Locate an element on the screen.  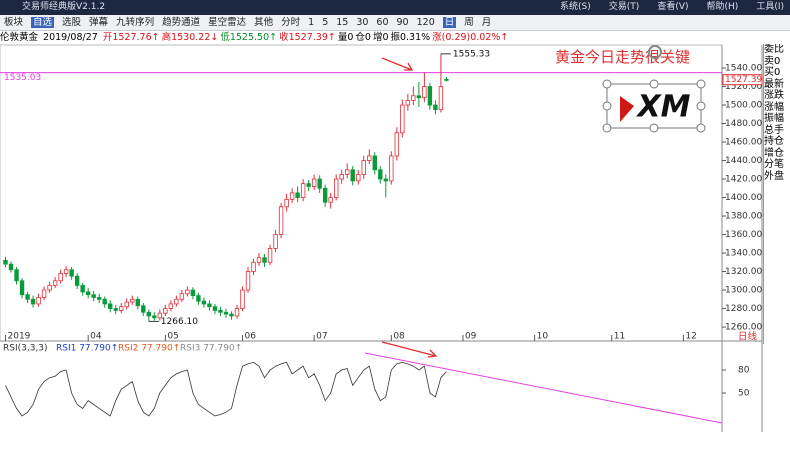
side-label: 最新 is located at coordinates (774, 84).